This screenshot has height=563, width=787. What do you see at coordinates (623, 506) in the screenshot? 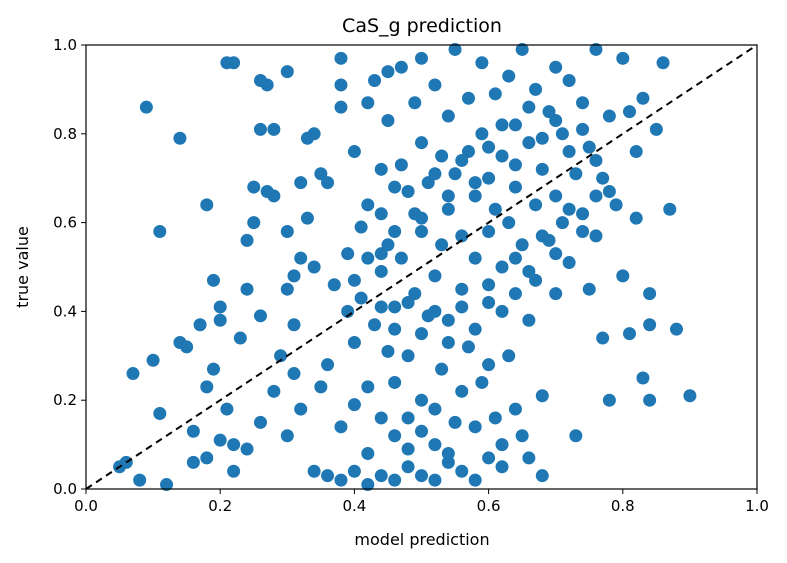
I see `x-tick-label: 0.8` at bounding box center [623, 506].